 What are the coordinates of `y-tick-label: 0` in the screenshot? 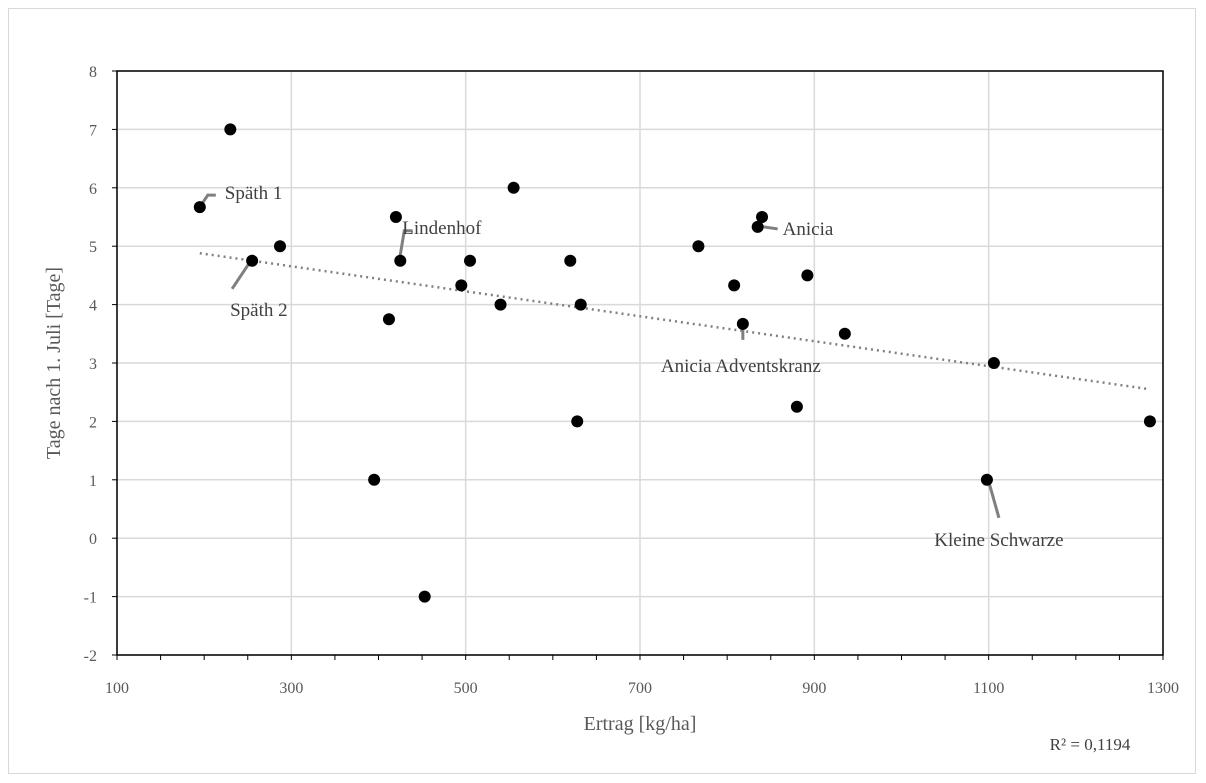 It's located at (93, 539).